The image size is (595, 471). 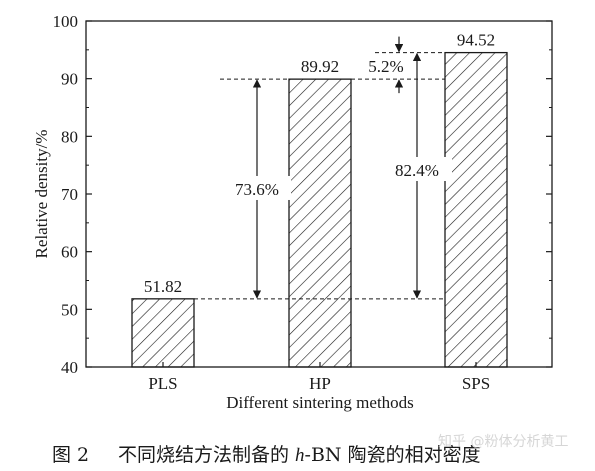 I want to click on bar-hp, so click(x=320, y=223).